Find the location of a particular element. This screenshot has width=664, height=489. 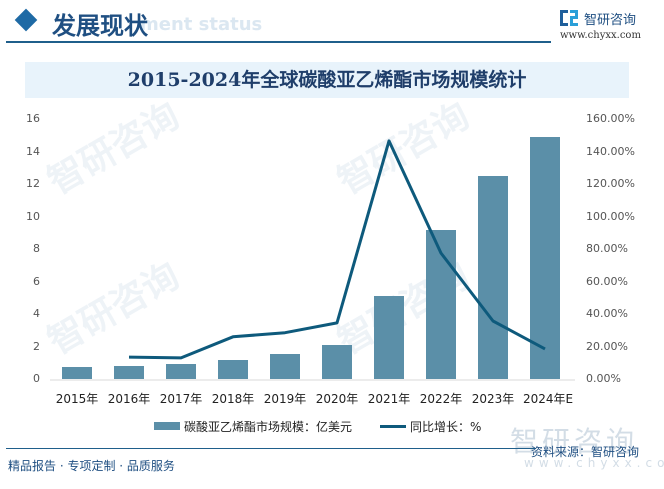

legend: 碳酸亚乙烯酯市场规模：亿美元 同比增长：% is located at coordinates (332, 426).